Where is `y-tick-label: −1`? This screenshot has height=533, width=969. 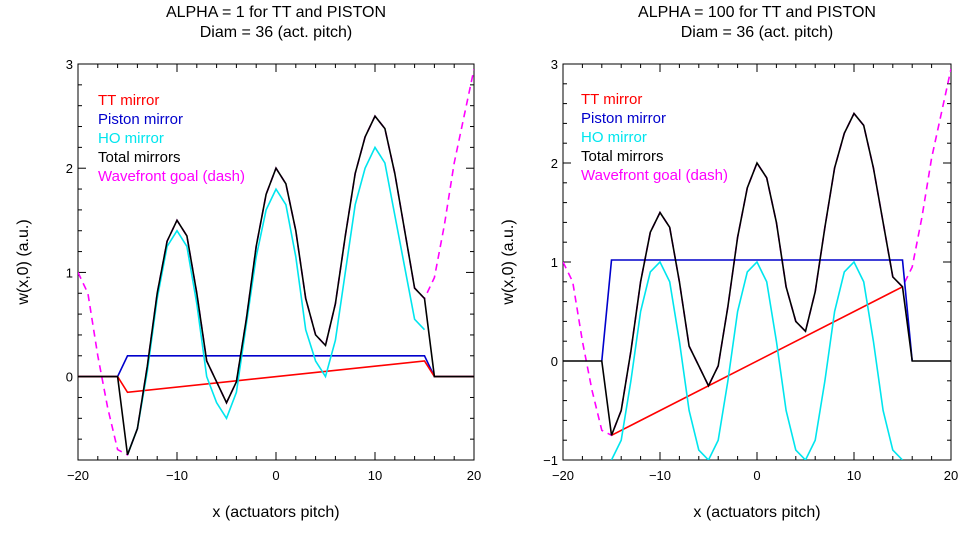
y-tick-label: −1 is located at coordinates (550, 460).